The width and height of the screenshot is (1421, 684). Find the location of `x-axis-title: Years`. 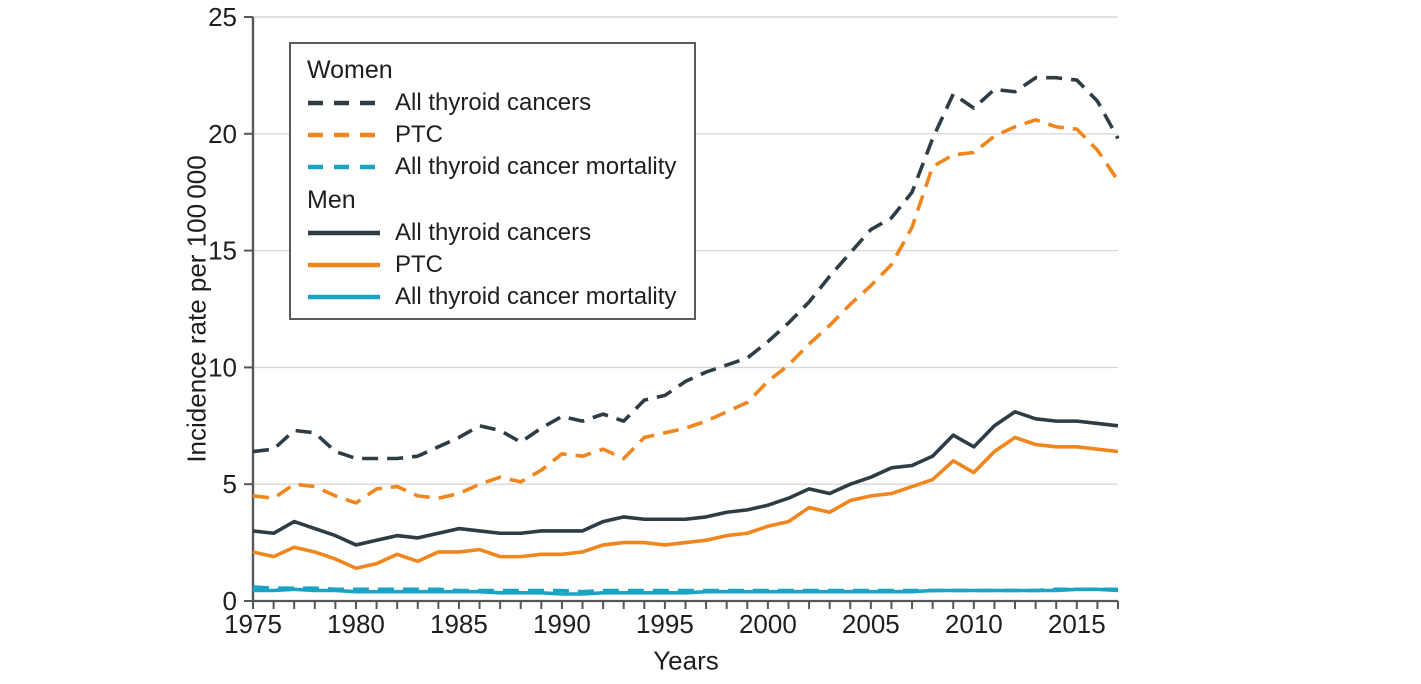

x-axis-title: Years is located at coordinates (686, 660).